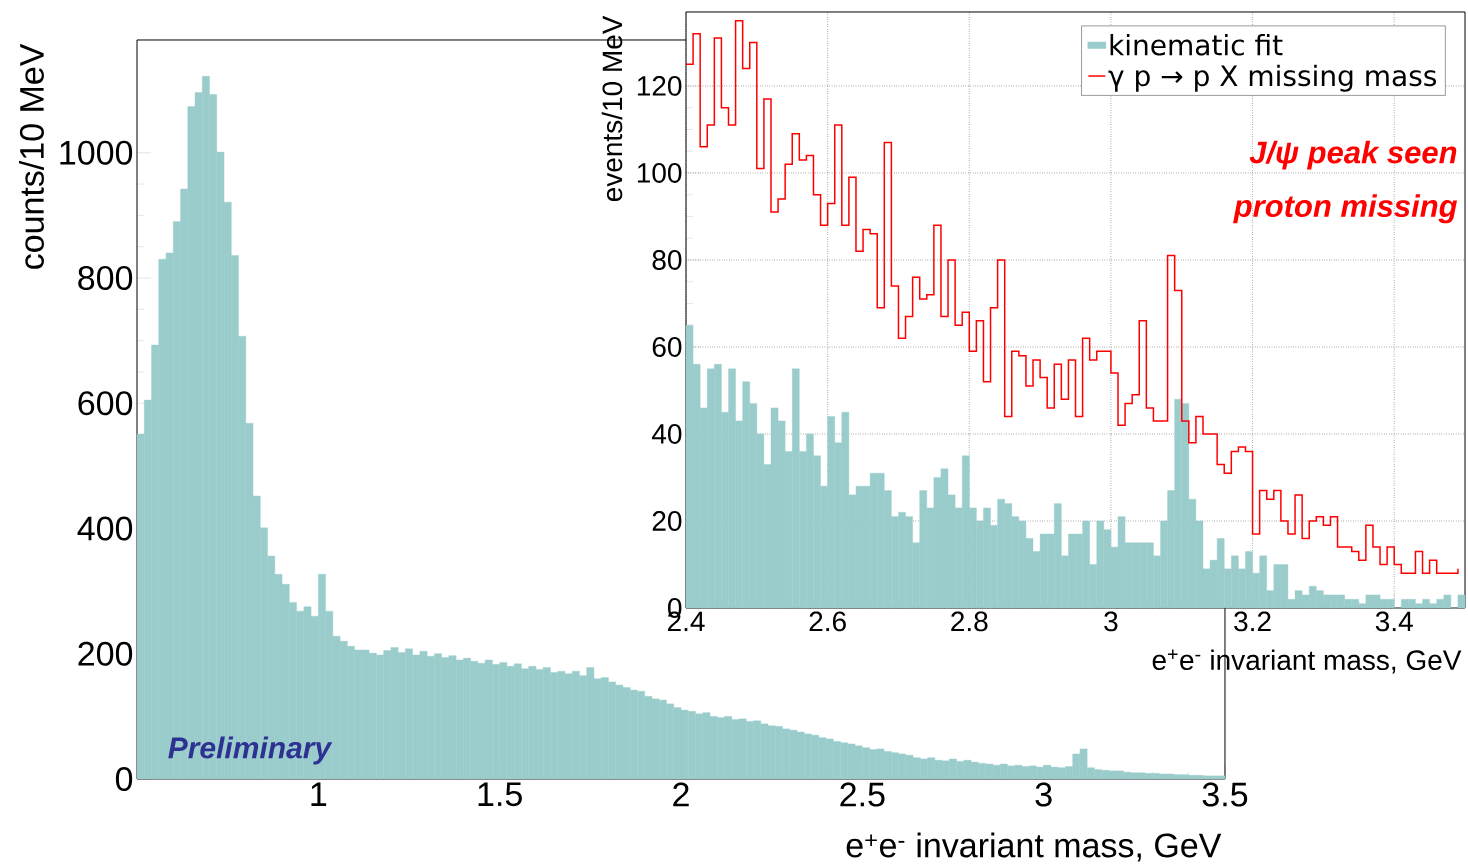  I want to click on y-tick-label: 20, so click(667, 521).